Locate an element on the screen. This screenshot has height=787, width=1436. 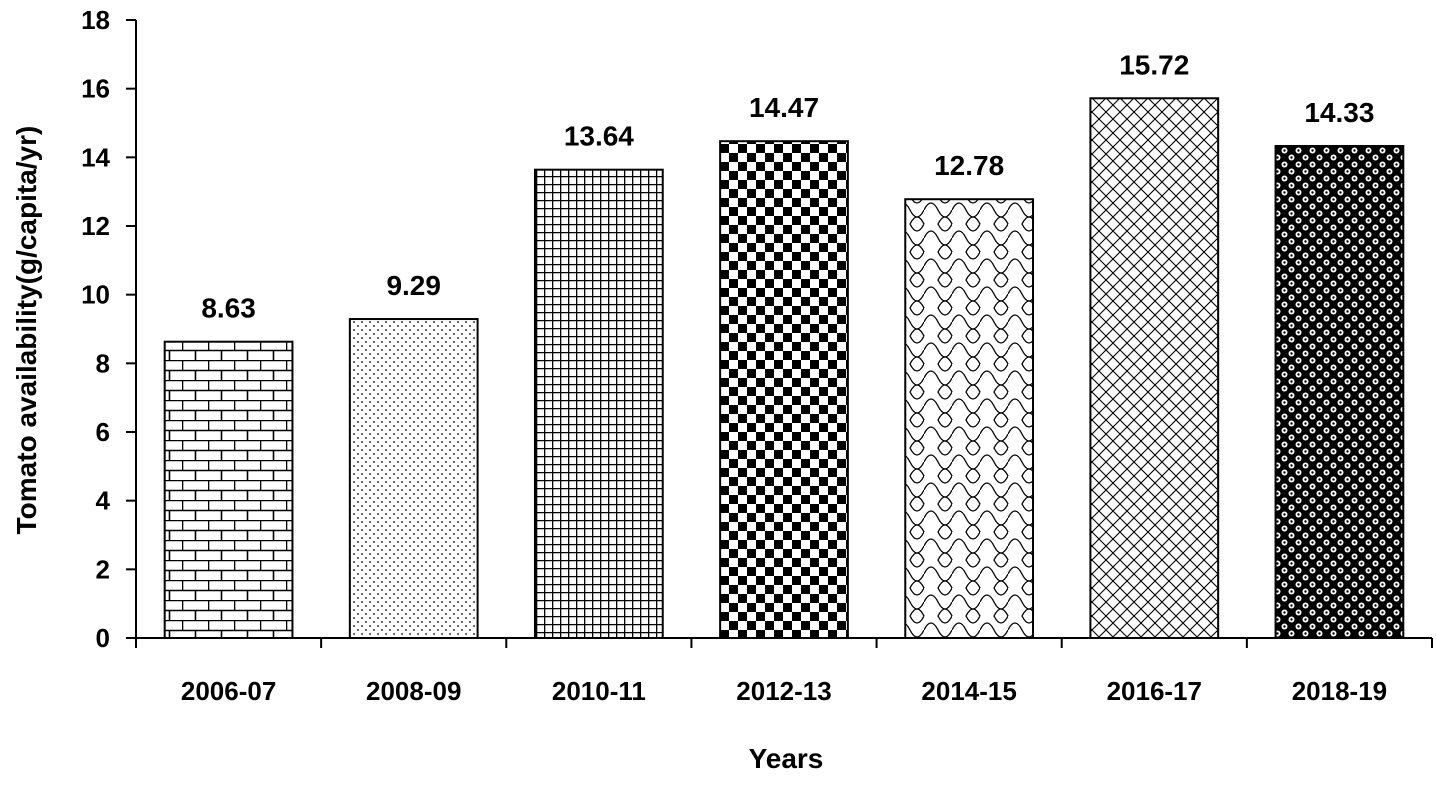
y-tick-label: 6 is located at coordinates (103, 432).